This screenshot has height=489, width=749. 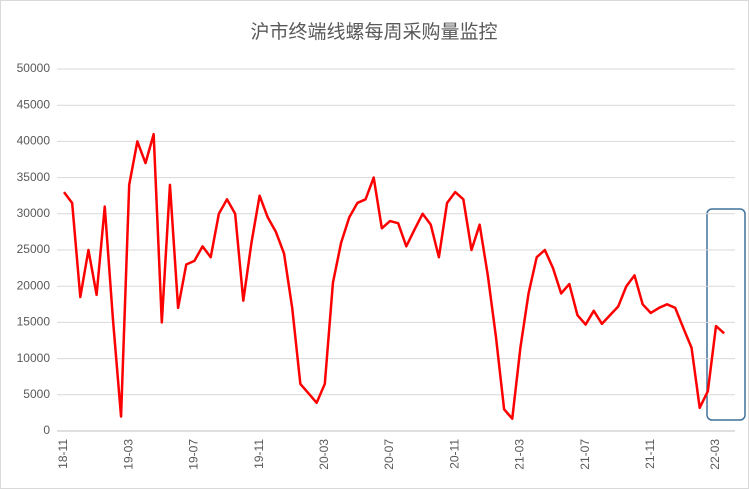 I want to click on x-tick-label: 19-07, so click(x=194, y=454).